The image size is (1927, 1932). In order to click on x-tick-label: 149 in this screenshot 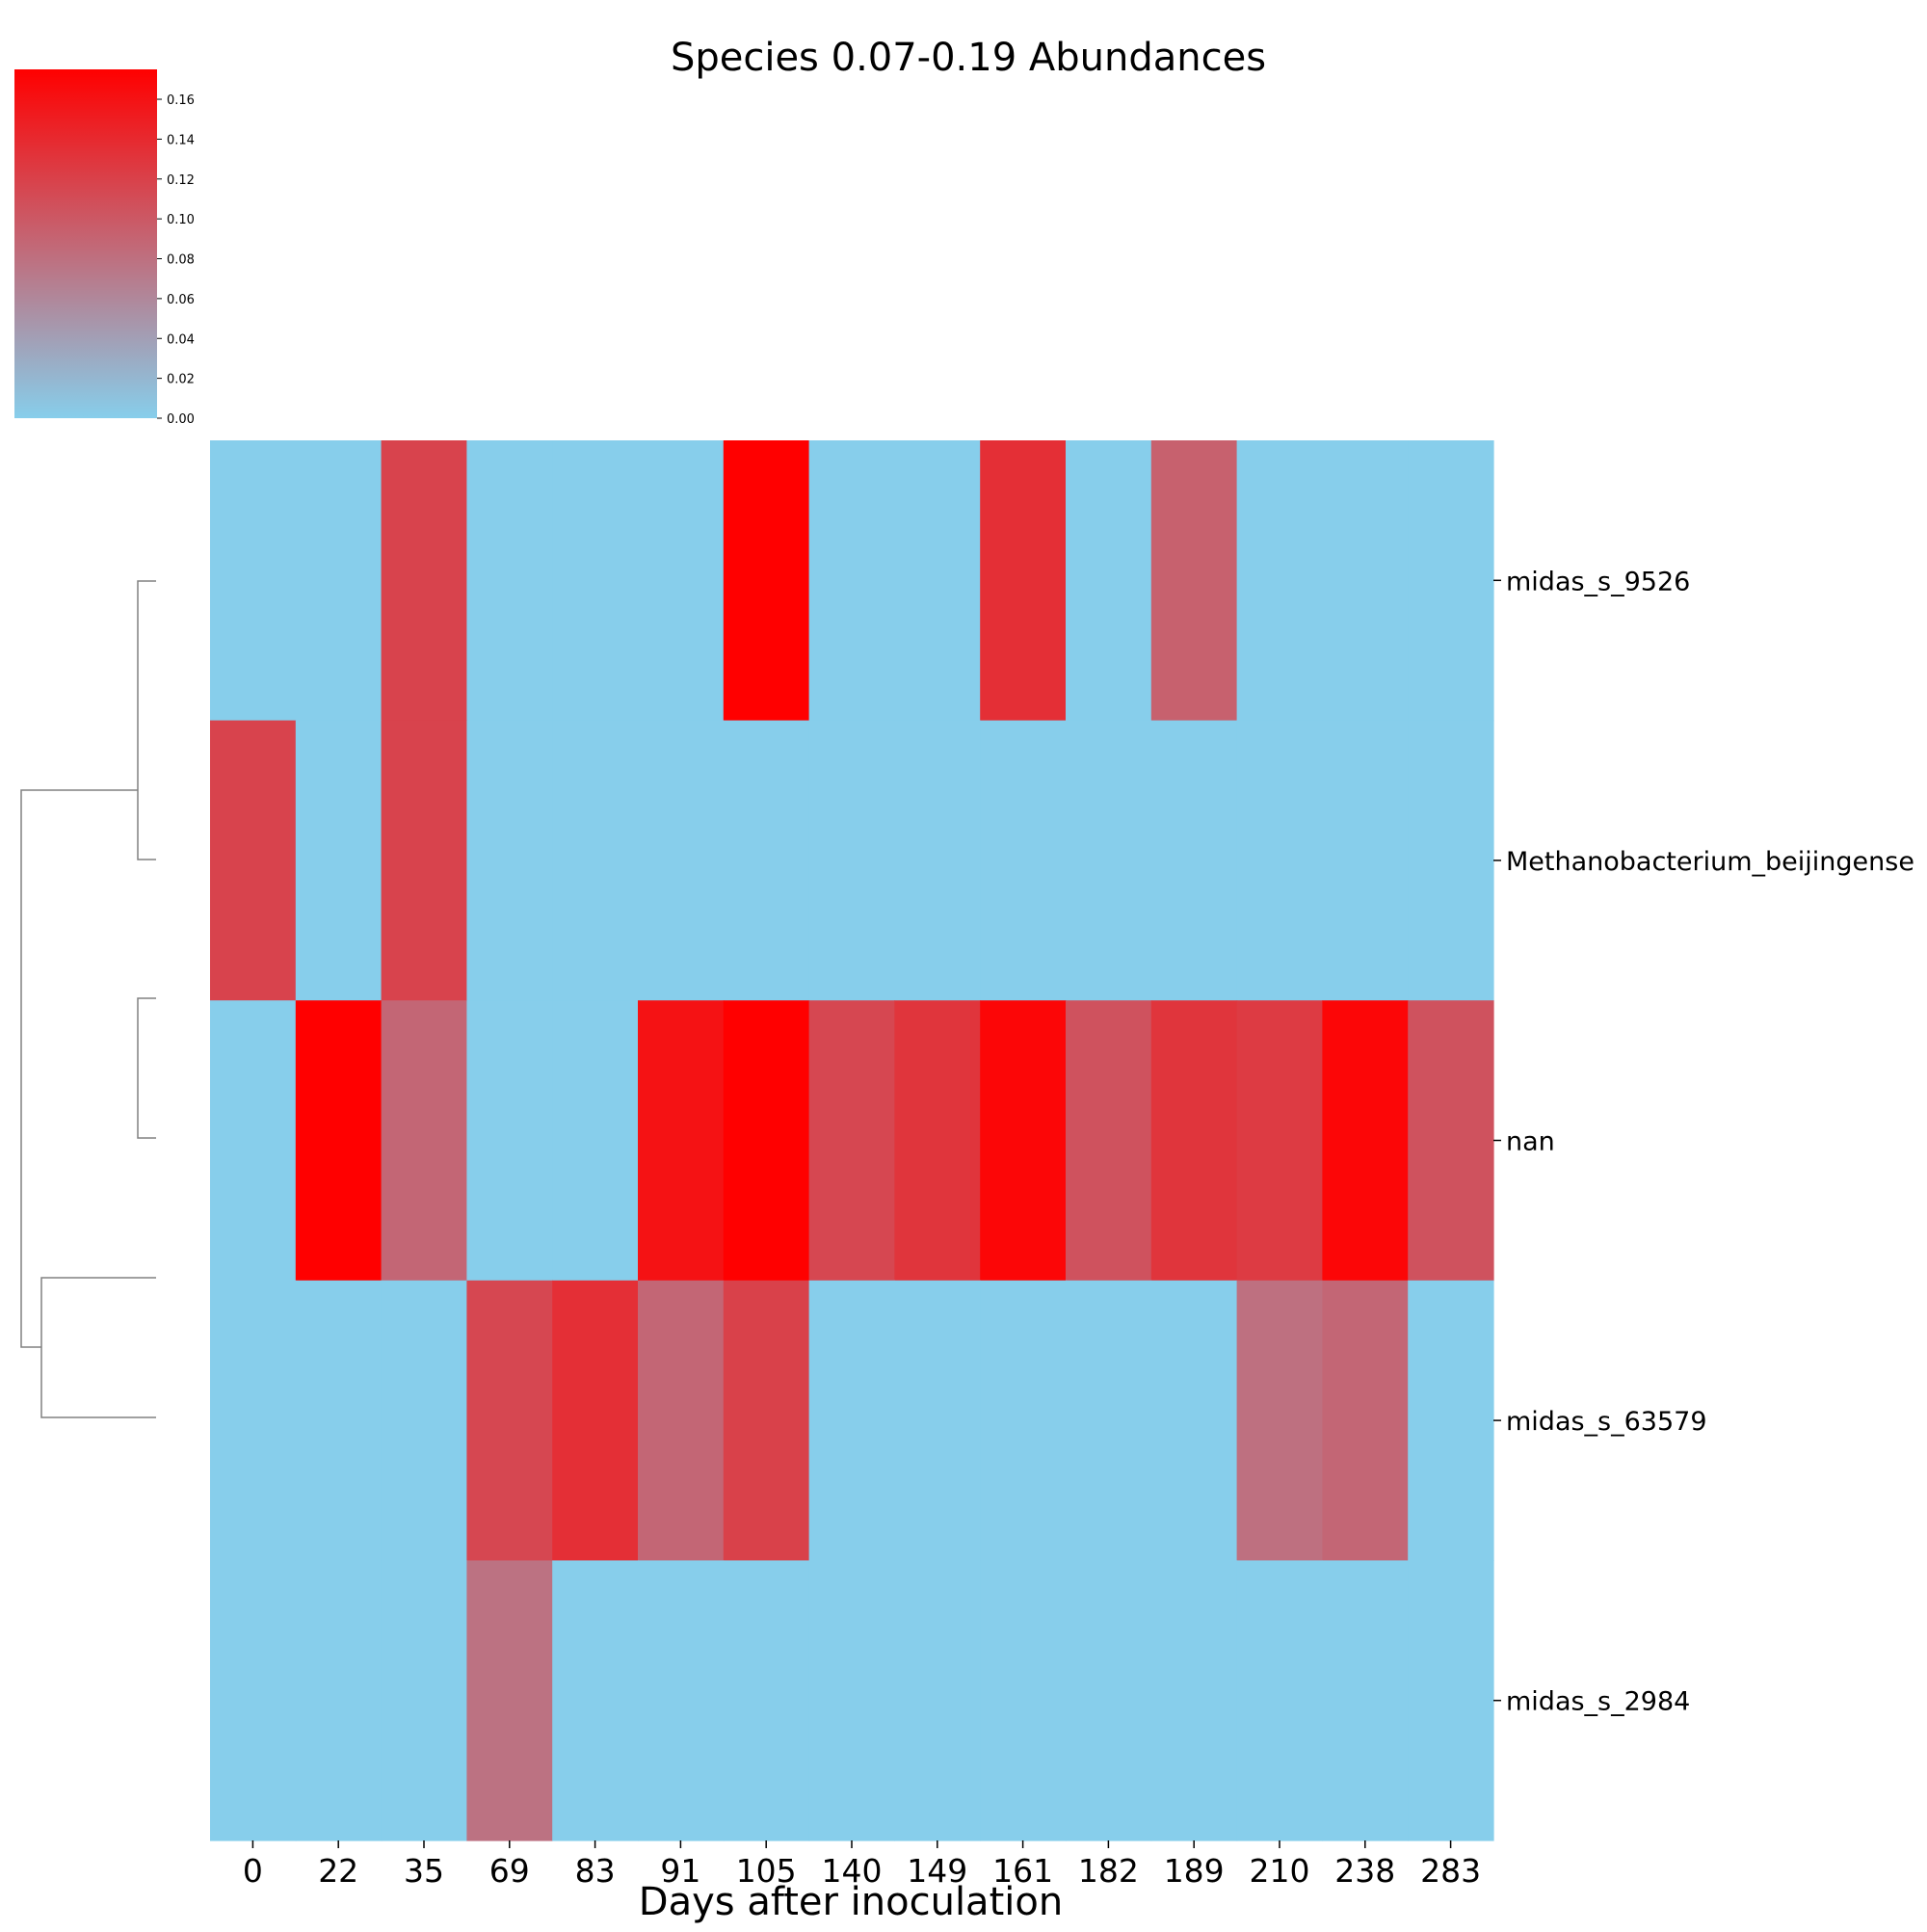, I will do `click(937, 1871)`.